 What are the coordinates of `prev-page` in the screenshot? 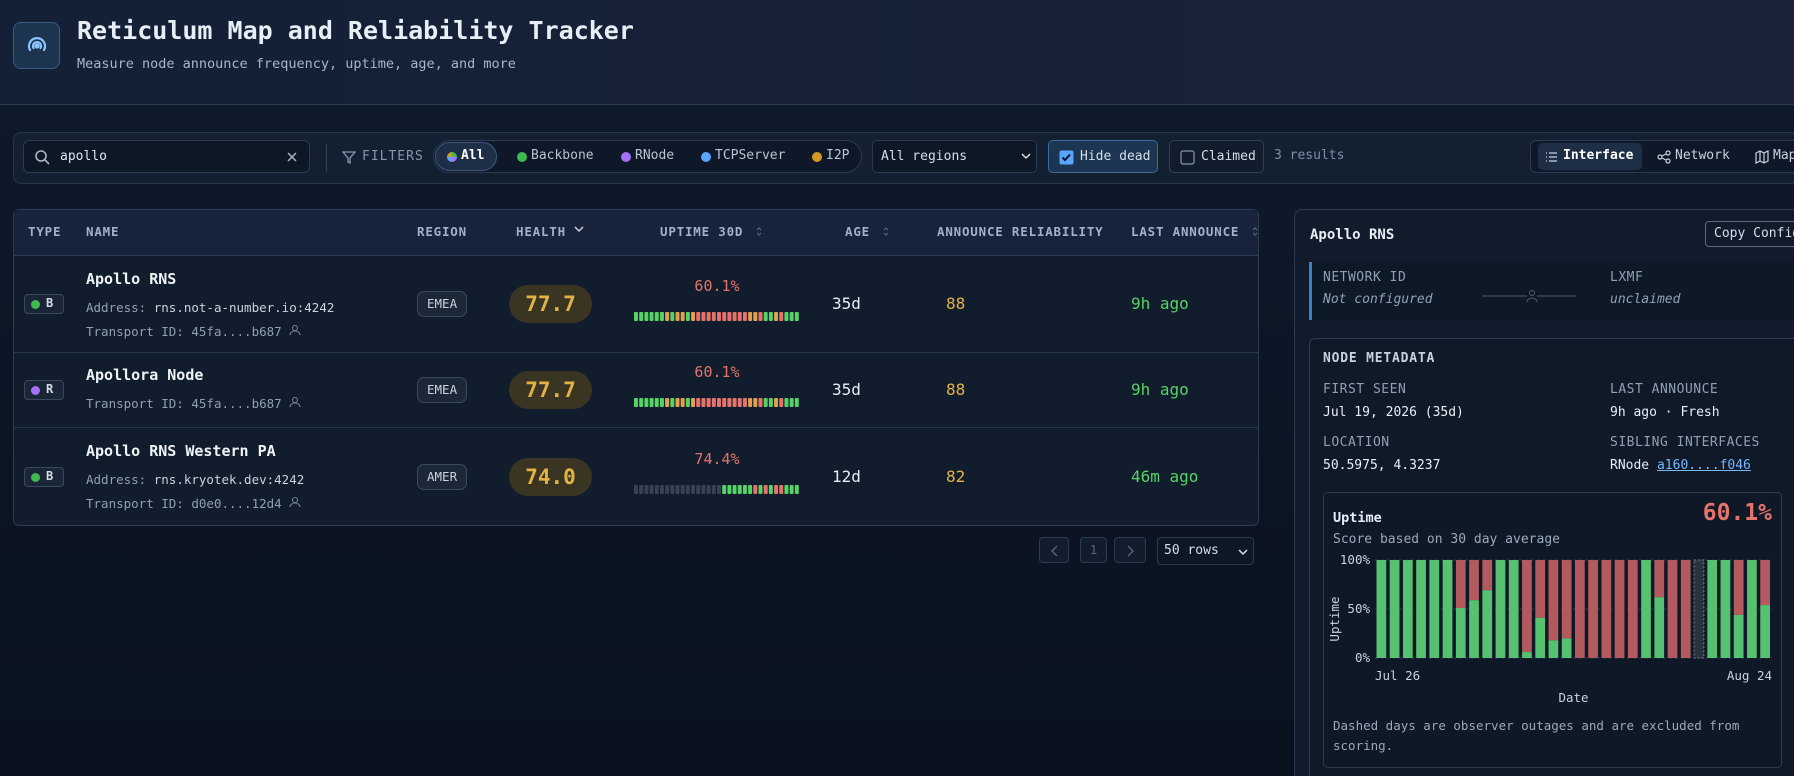 It's located at (1054, 550).